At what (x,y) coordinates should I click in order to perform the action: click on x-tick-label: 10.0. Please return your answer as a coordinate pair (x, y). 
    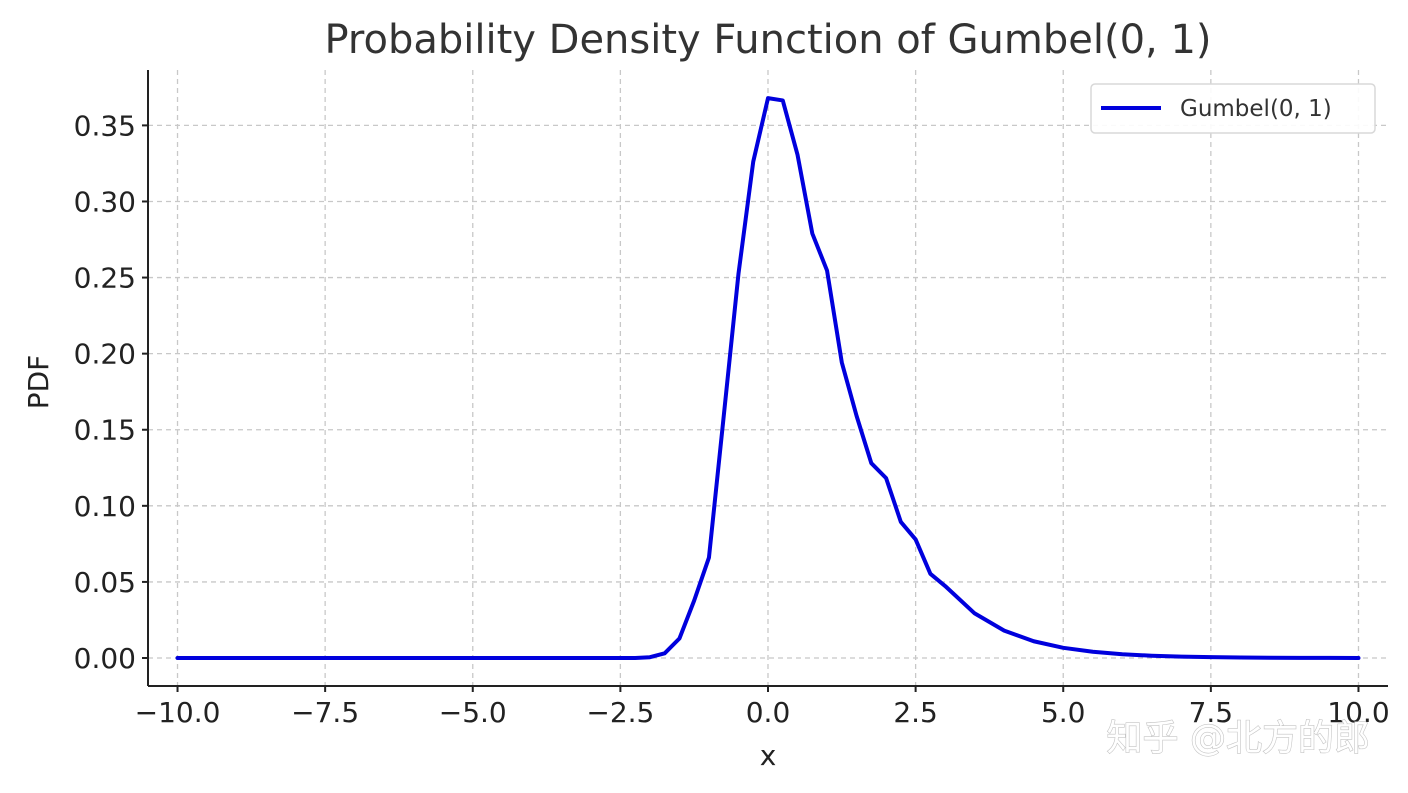
    Looking at the image, I should click on (1358, 712).